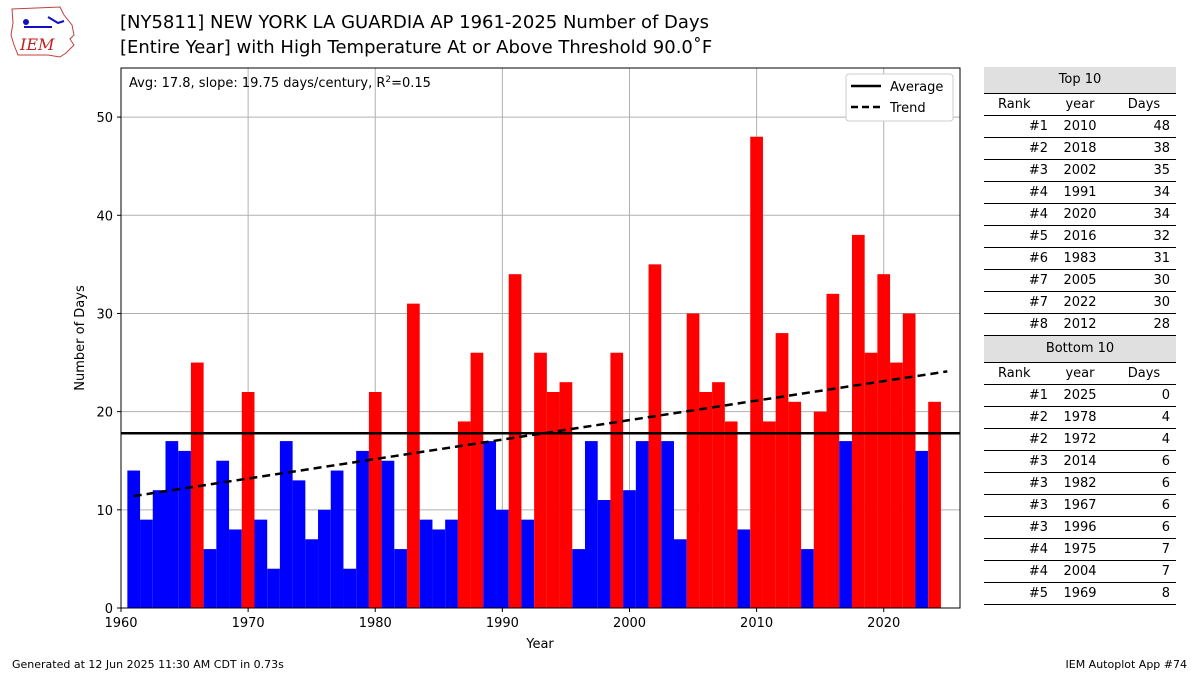 The height and width of the screenshot is (675, 1200). What do you see at coordinates (693, 460) in the screenshot?
I see `bar-2005` at bounding box center [693, 460].